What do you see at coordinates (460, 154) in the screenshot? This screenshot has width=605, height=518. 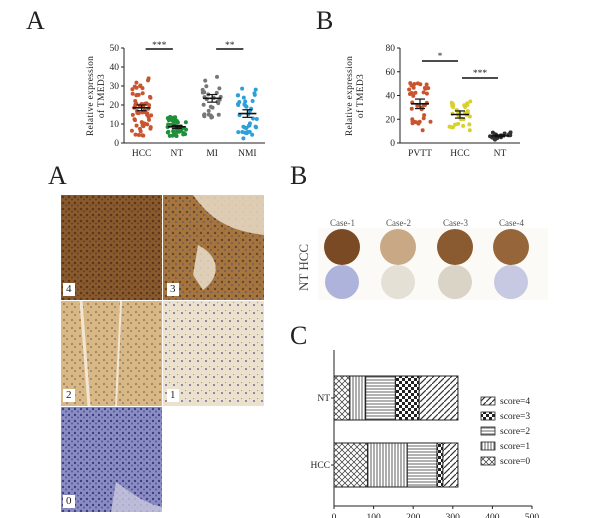 I see `x-tick-label: HCC` at bounding box center [460, 154].